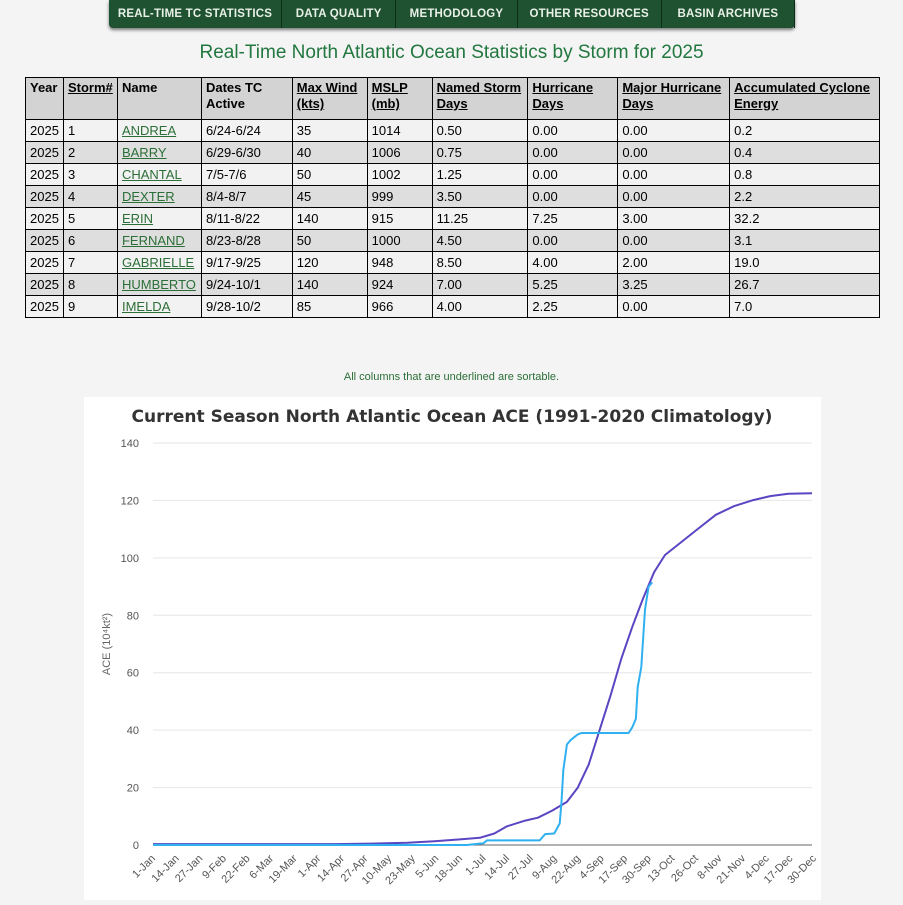 This screenshot has width=903, height=905. What do you see at coordinates (497, 868) in the screenshot?
I see `x-tick-label: 14-Jul` at bounding box center [497, 868].